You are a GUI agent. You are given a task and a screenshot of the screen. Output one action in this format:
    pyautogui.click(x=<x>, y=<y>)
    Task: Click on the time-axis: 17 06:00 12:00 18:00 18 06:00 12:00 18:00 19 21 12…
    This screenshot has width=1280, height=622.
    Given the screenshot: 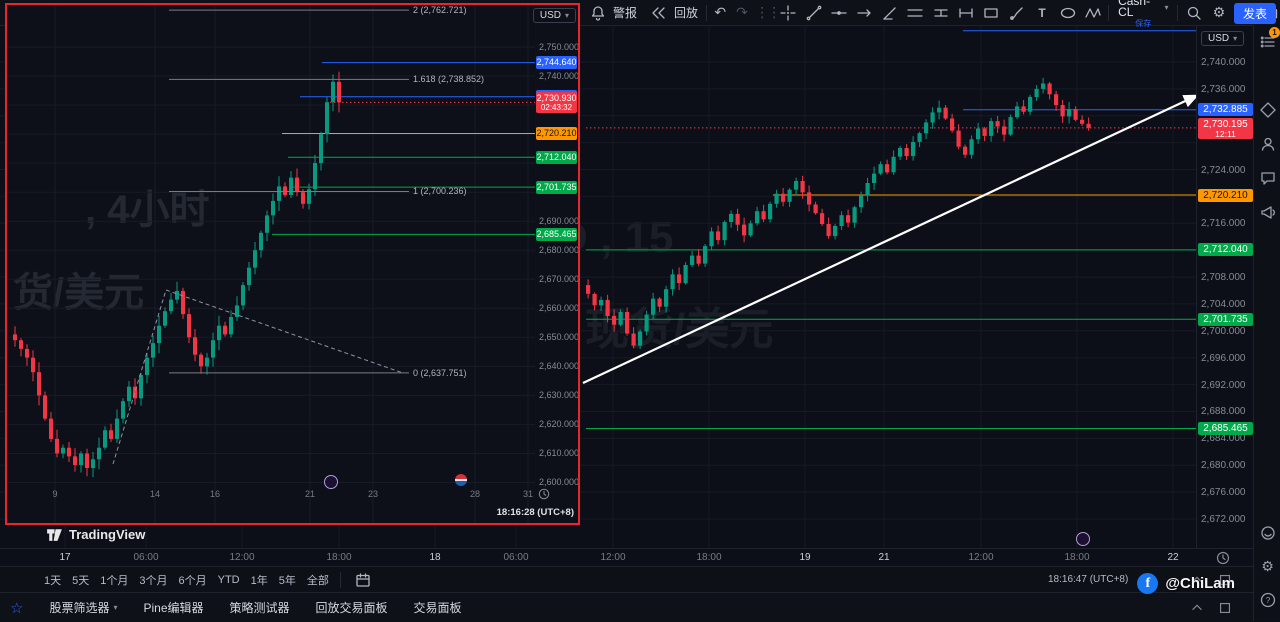 What is the action you would take?
    pyautogui.click(x=626, y=557)
    